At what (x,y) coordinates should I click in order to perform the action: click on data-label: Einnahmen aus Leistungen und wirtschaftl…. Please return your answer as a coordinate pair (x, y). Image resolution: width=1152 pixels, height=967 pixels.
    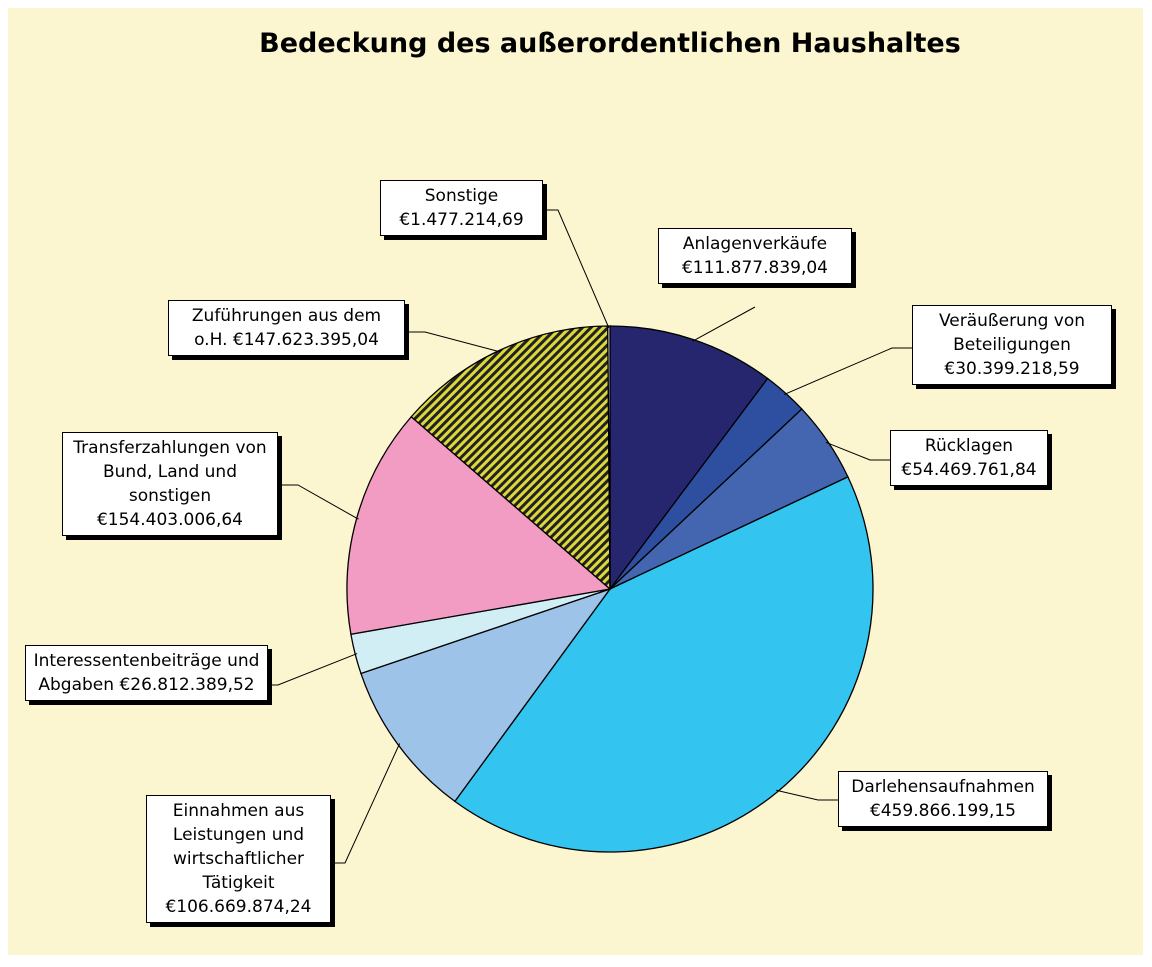
    Looking at the image, I should click on (238, 859).